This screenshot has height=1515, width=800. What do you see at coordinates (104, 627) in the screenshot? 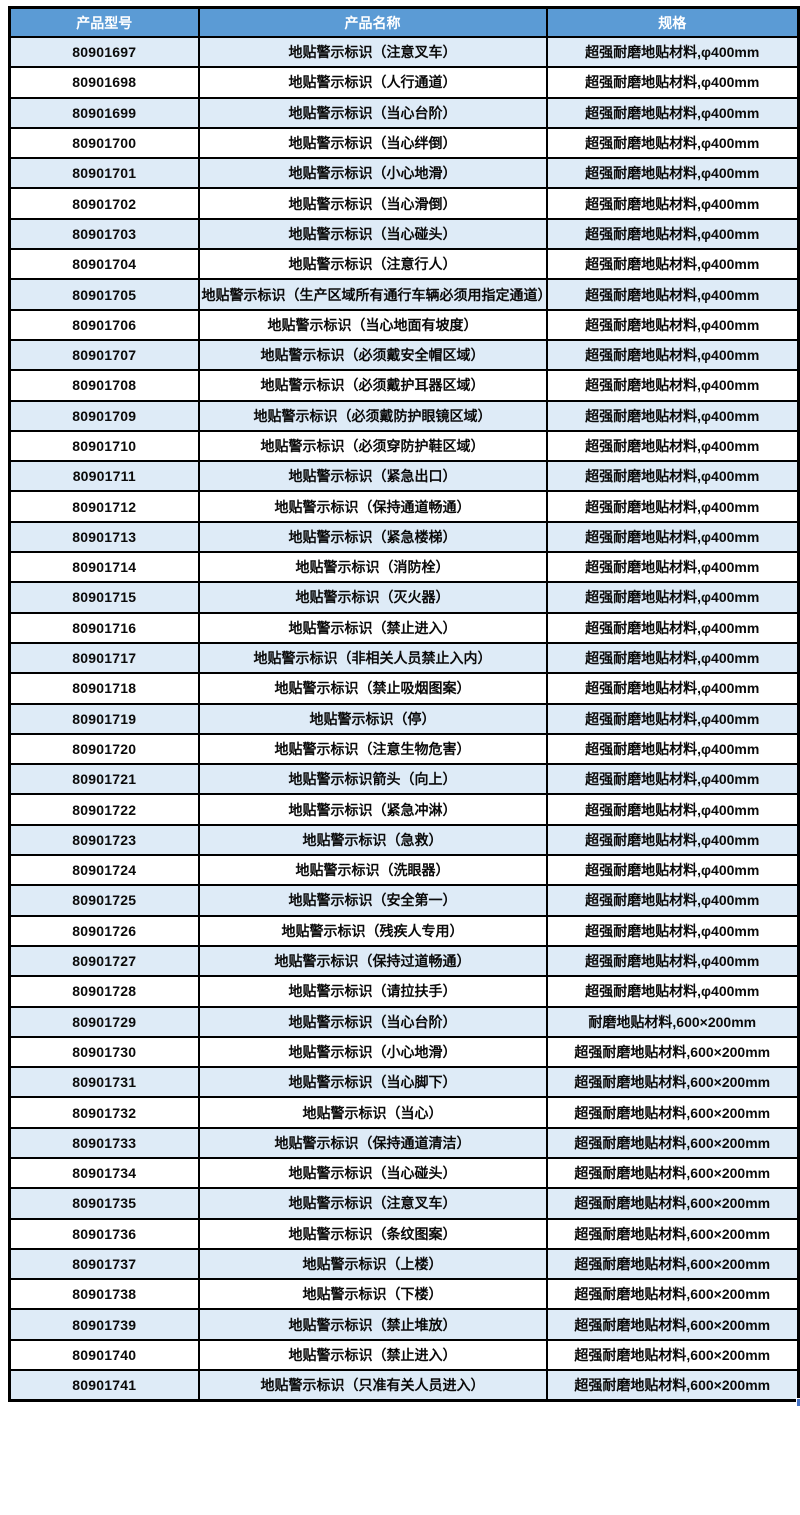
I see `model-cell: 80901716` at bounding box center [104, 627].